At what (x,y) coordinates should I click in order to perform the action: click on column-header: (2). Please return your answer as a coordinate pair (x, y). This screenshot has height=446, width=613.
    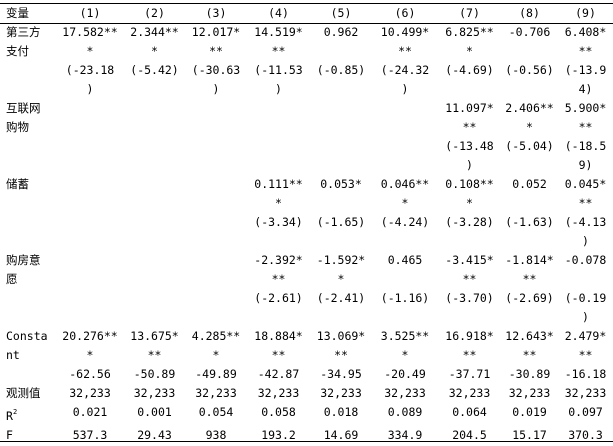
    Looking at the image, I should click on (154, 13).